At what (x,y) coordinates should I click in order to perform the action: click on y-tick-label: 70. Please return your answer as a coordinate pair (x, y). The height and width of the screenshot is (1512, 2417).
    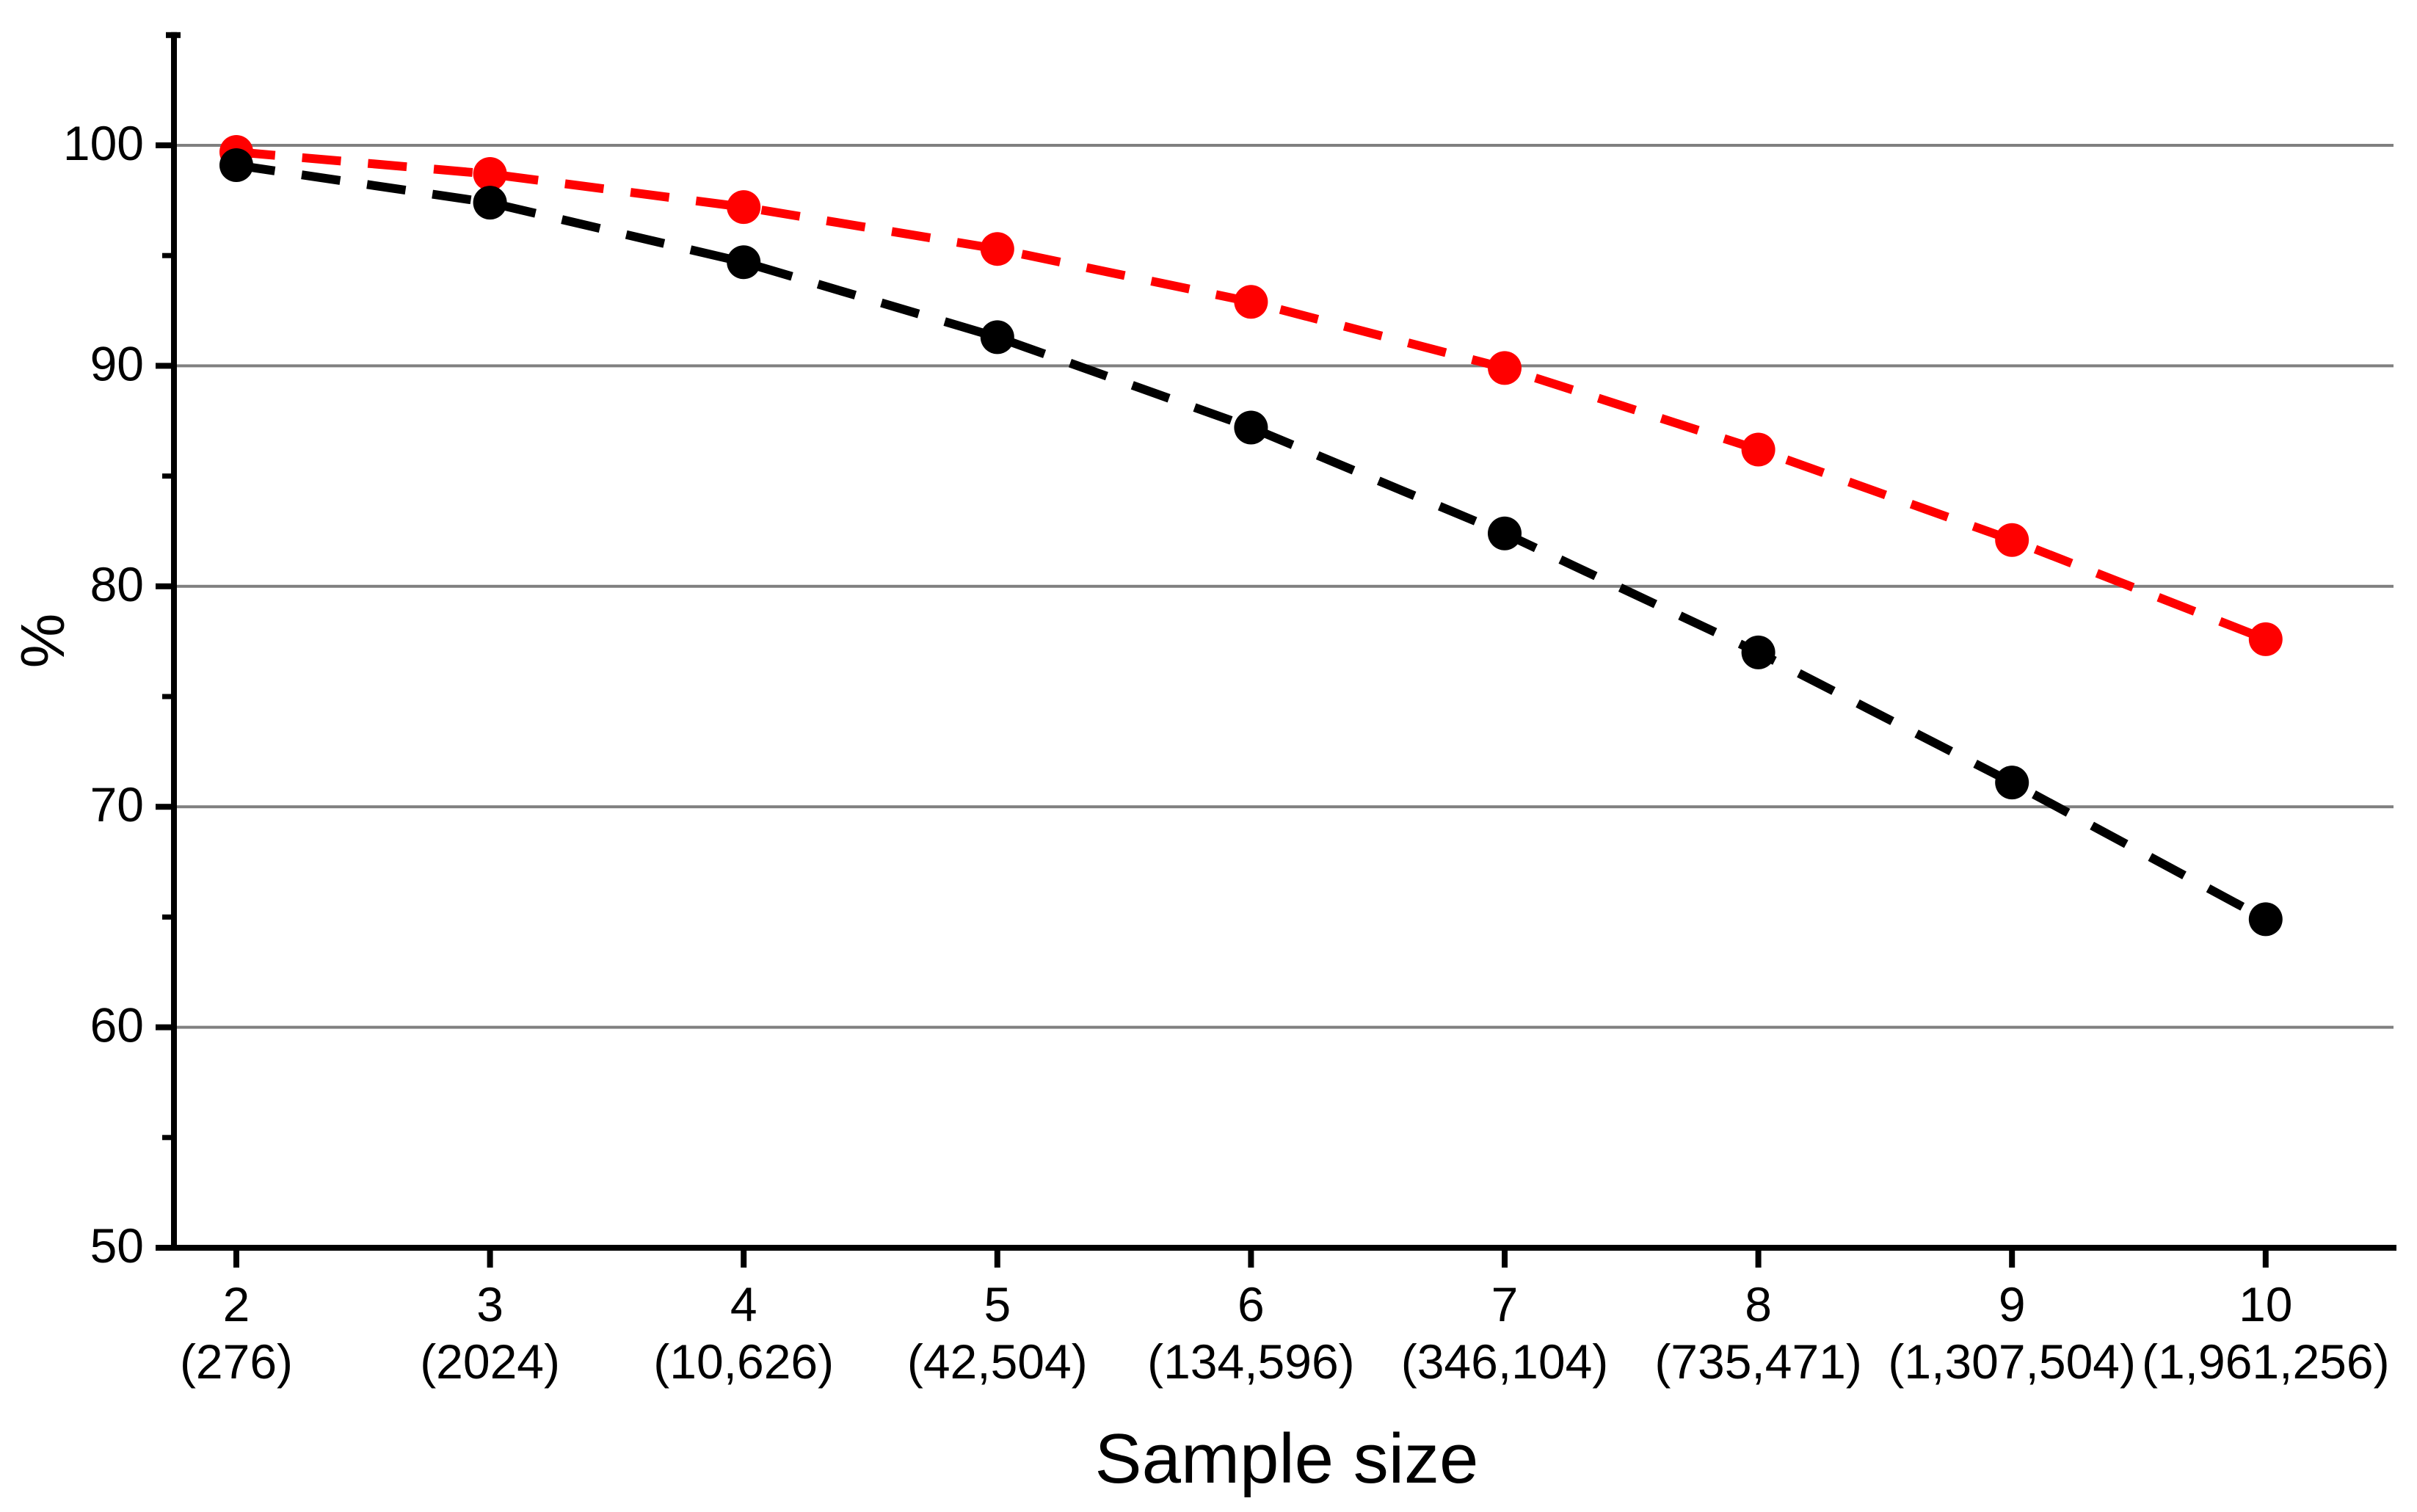
    Looking at the image, I should click on (117, 805).